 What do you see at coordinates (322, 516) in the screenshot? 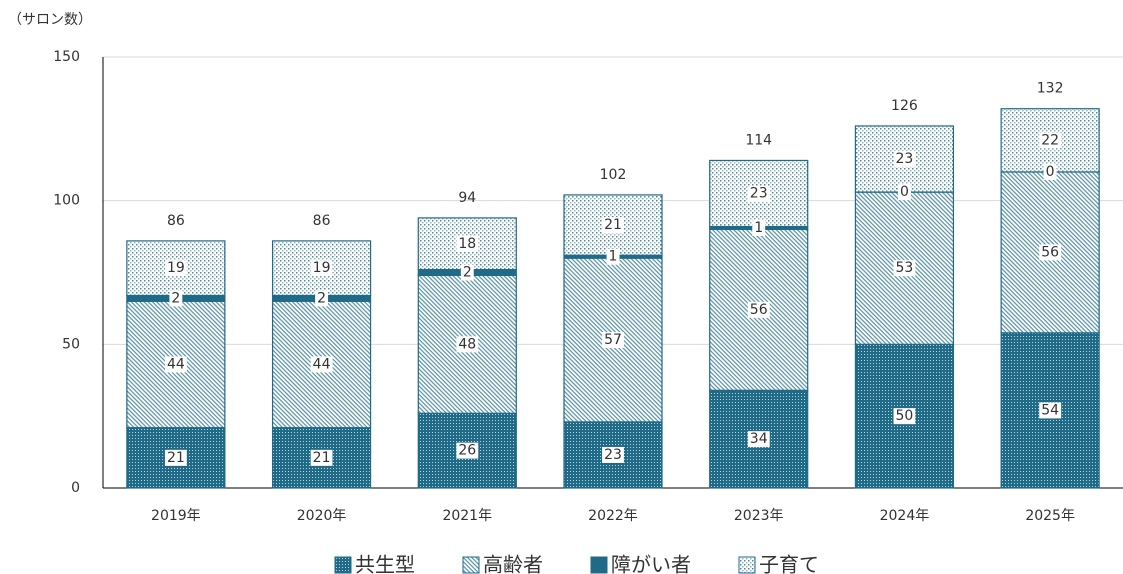
I see `x-tick-label: 2020年` at bounding box center [322, 516].